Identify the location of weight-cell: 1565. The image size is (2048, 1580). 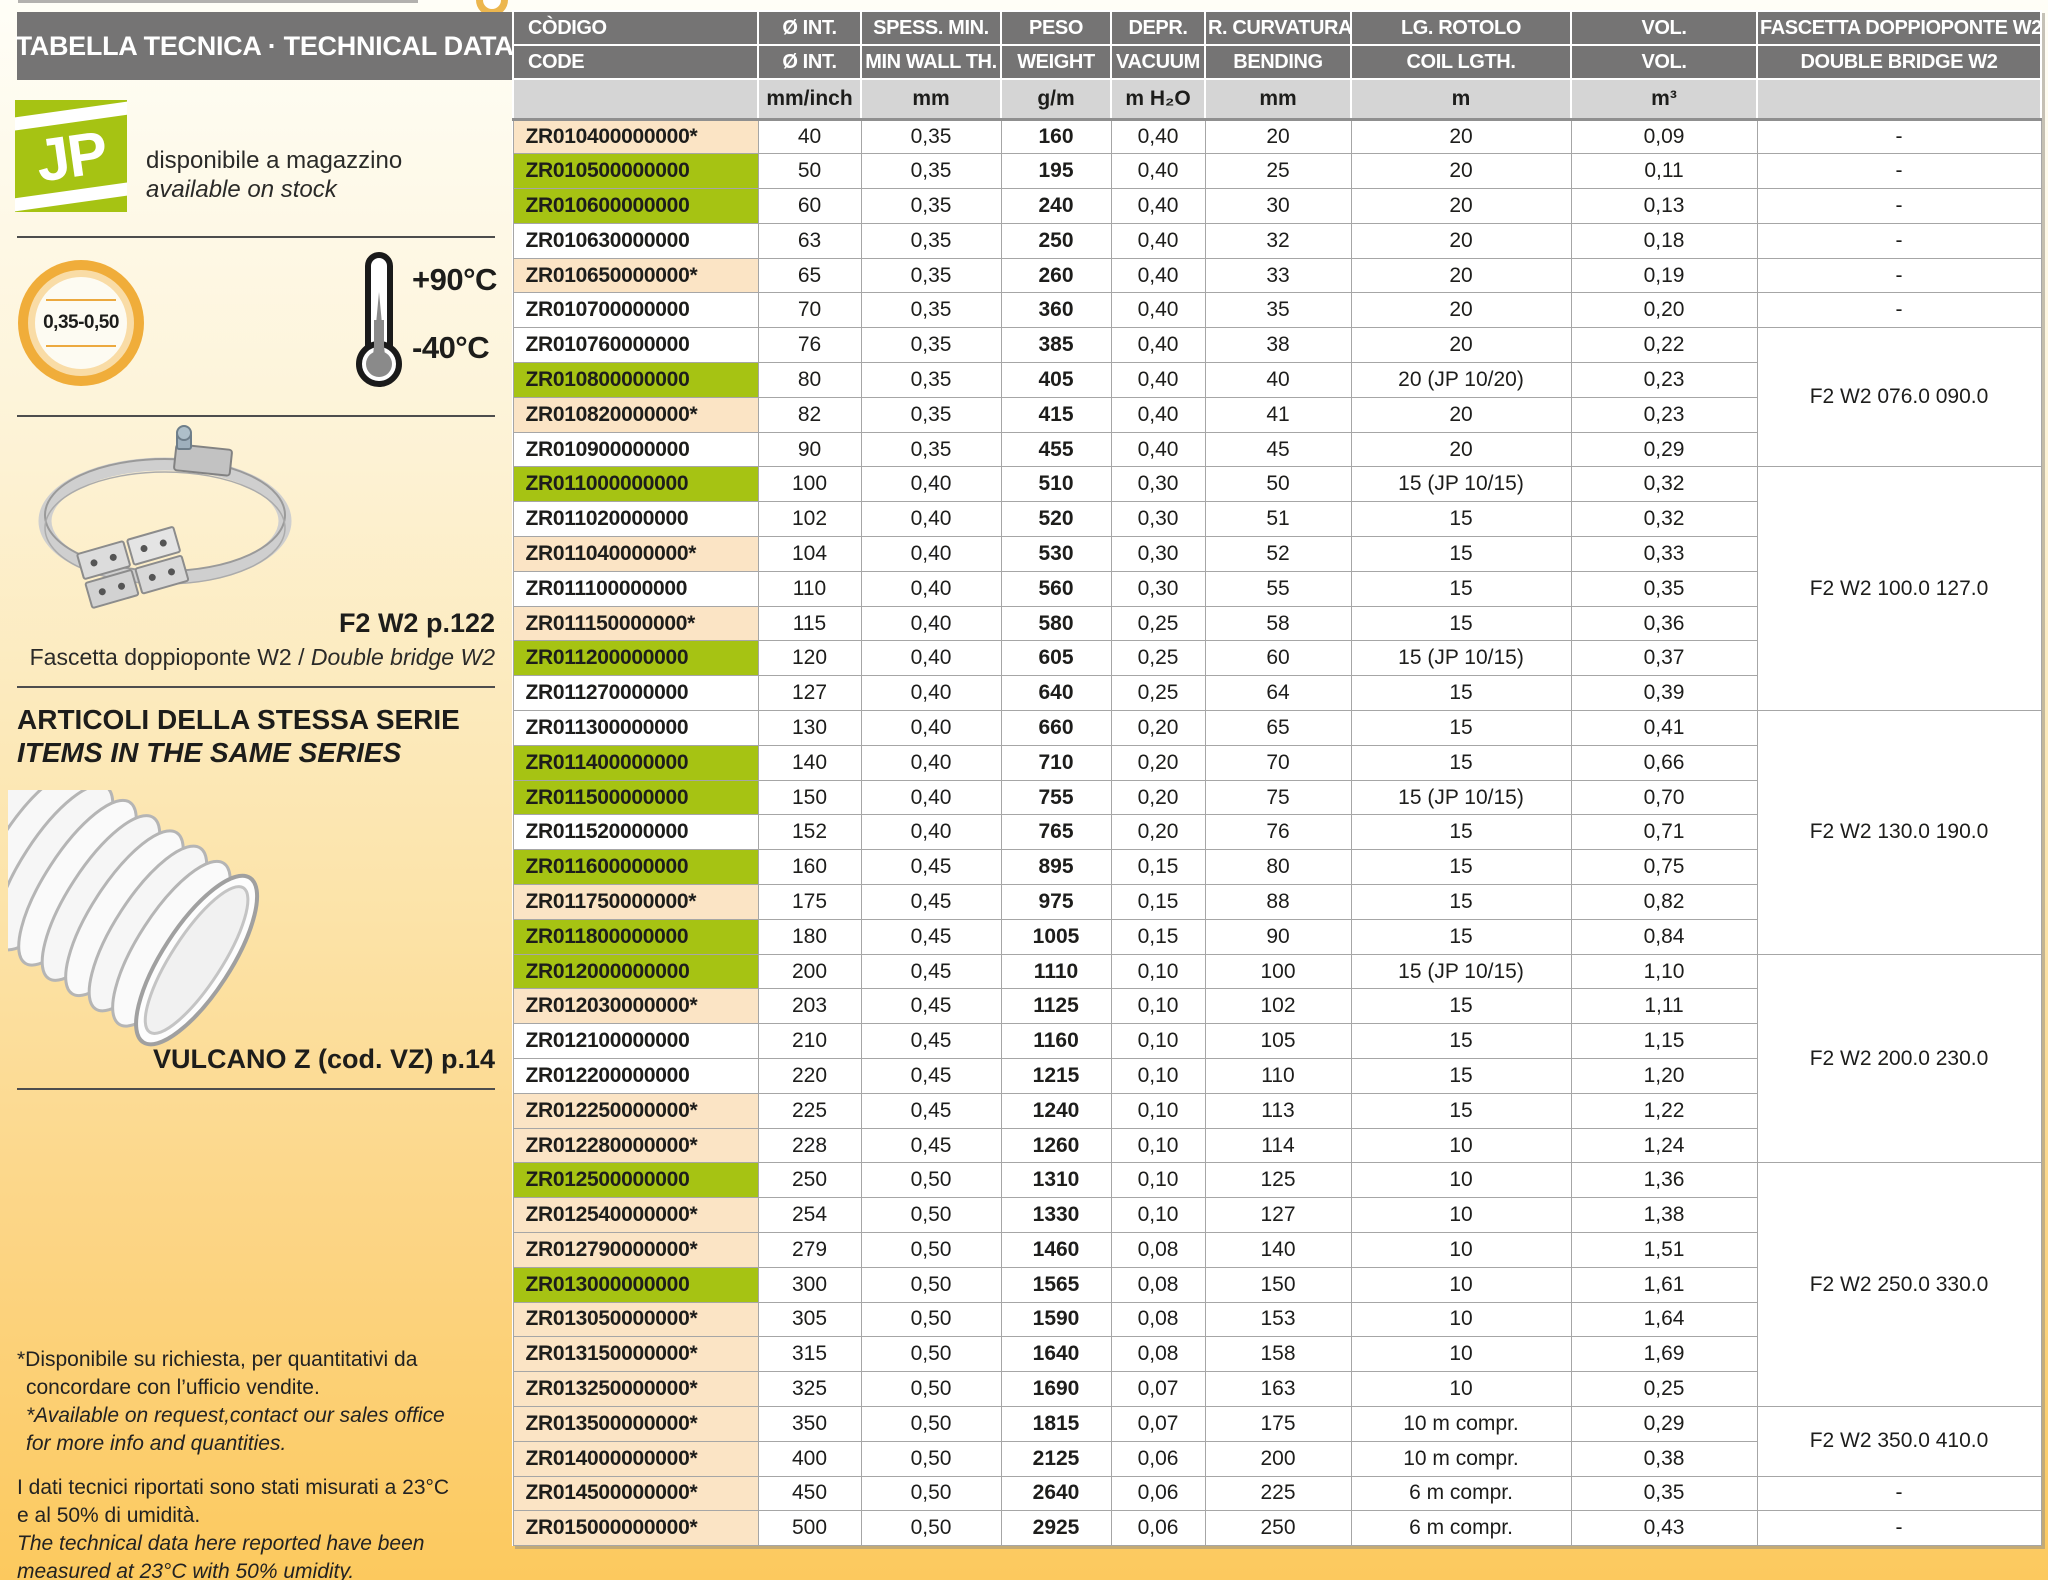
(1056, 1284).